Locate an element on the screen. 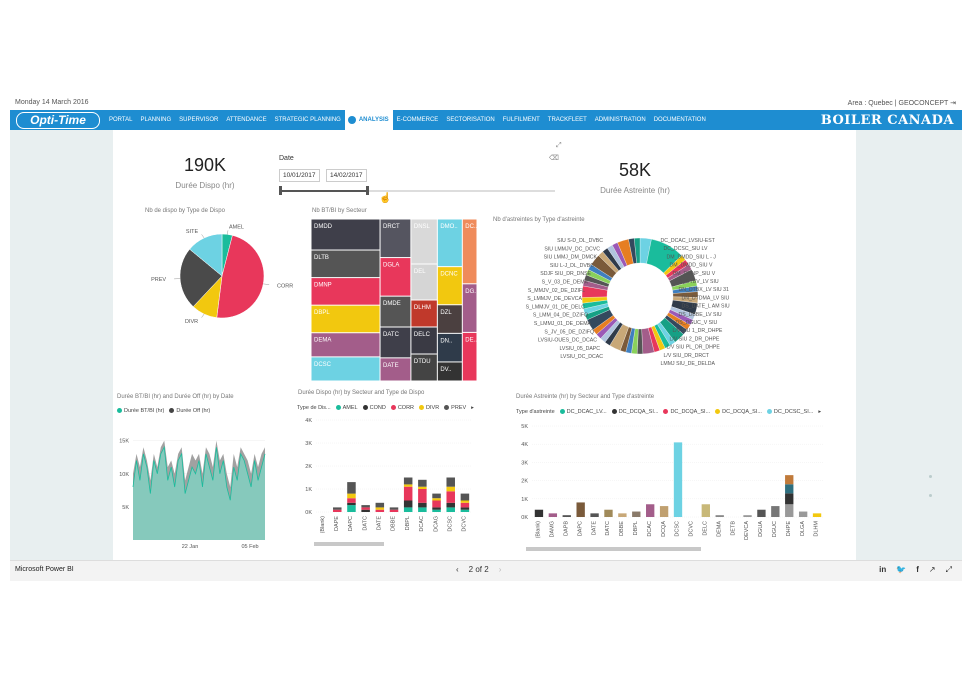 Image resolution: width=970 pixels, height=700 pixels. eraser-icon: ⌫ is located at coordinates (554, 158).